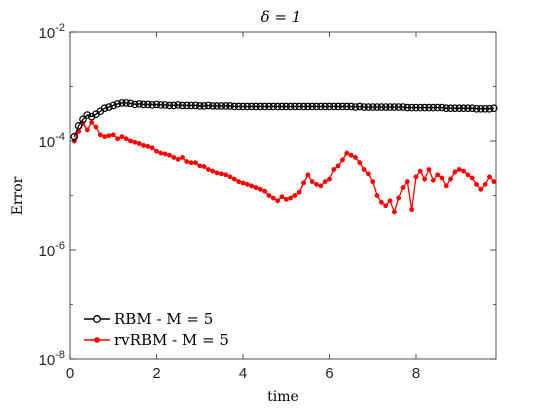  I want to click on y-tick-label: 10⁻⁸, so click(52, 359).